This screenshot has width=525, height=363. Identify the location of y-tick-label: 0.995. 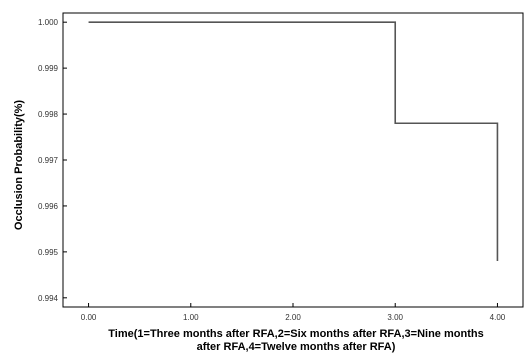
(48, 252).